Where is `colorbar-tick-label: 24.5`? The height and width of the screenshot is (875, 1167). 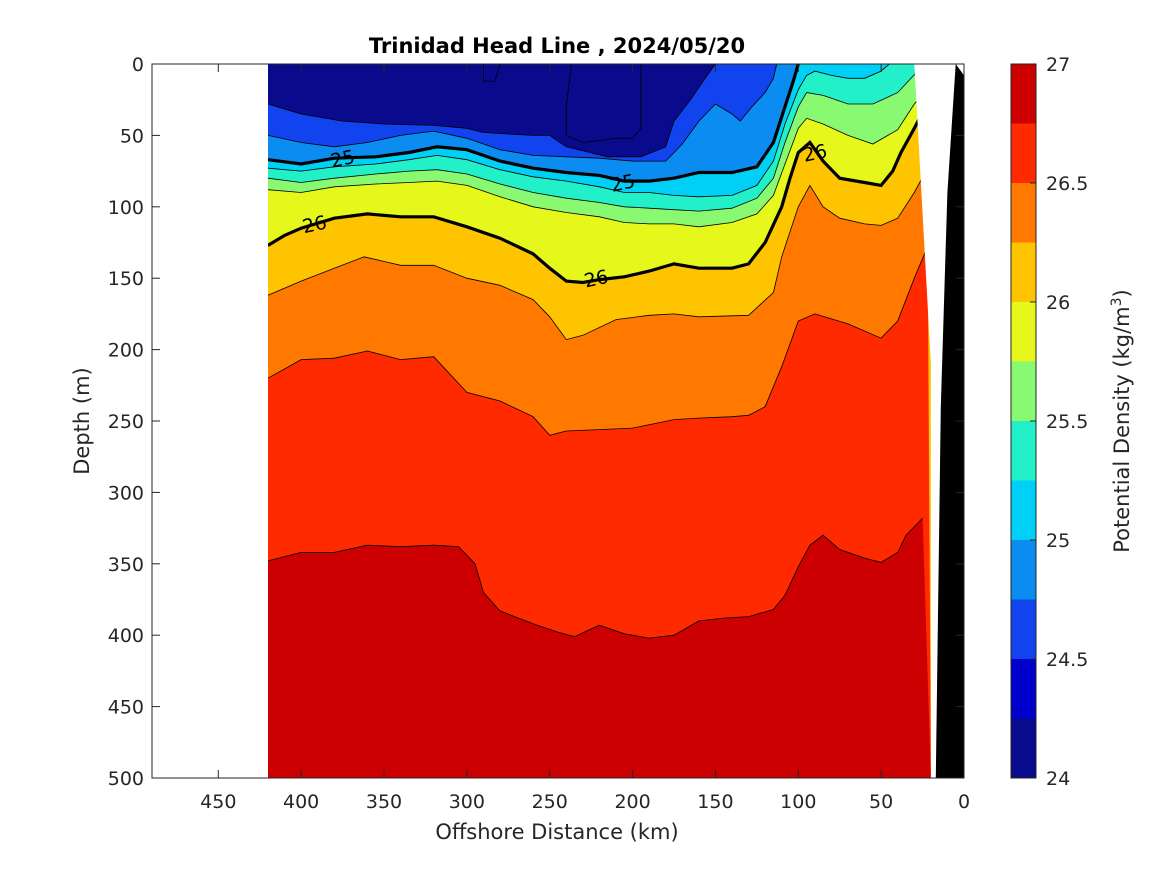
colorbar-tick-label: 24.5 is located at coordinates (1067, 660).